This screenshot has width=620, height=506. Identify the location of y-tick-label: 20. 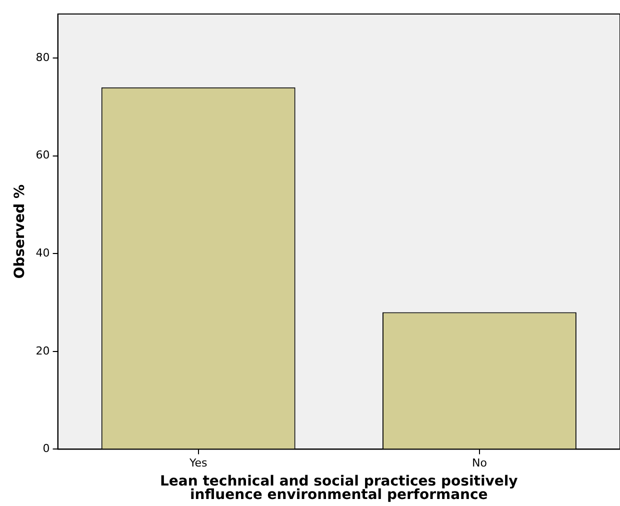
(43, 351).